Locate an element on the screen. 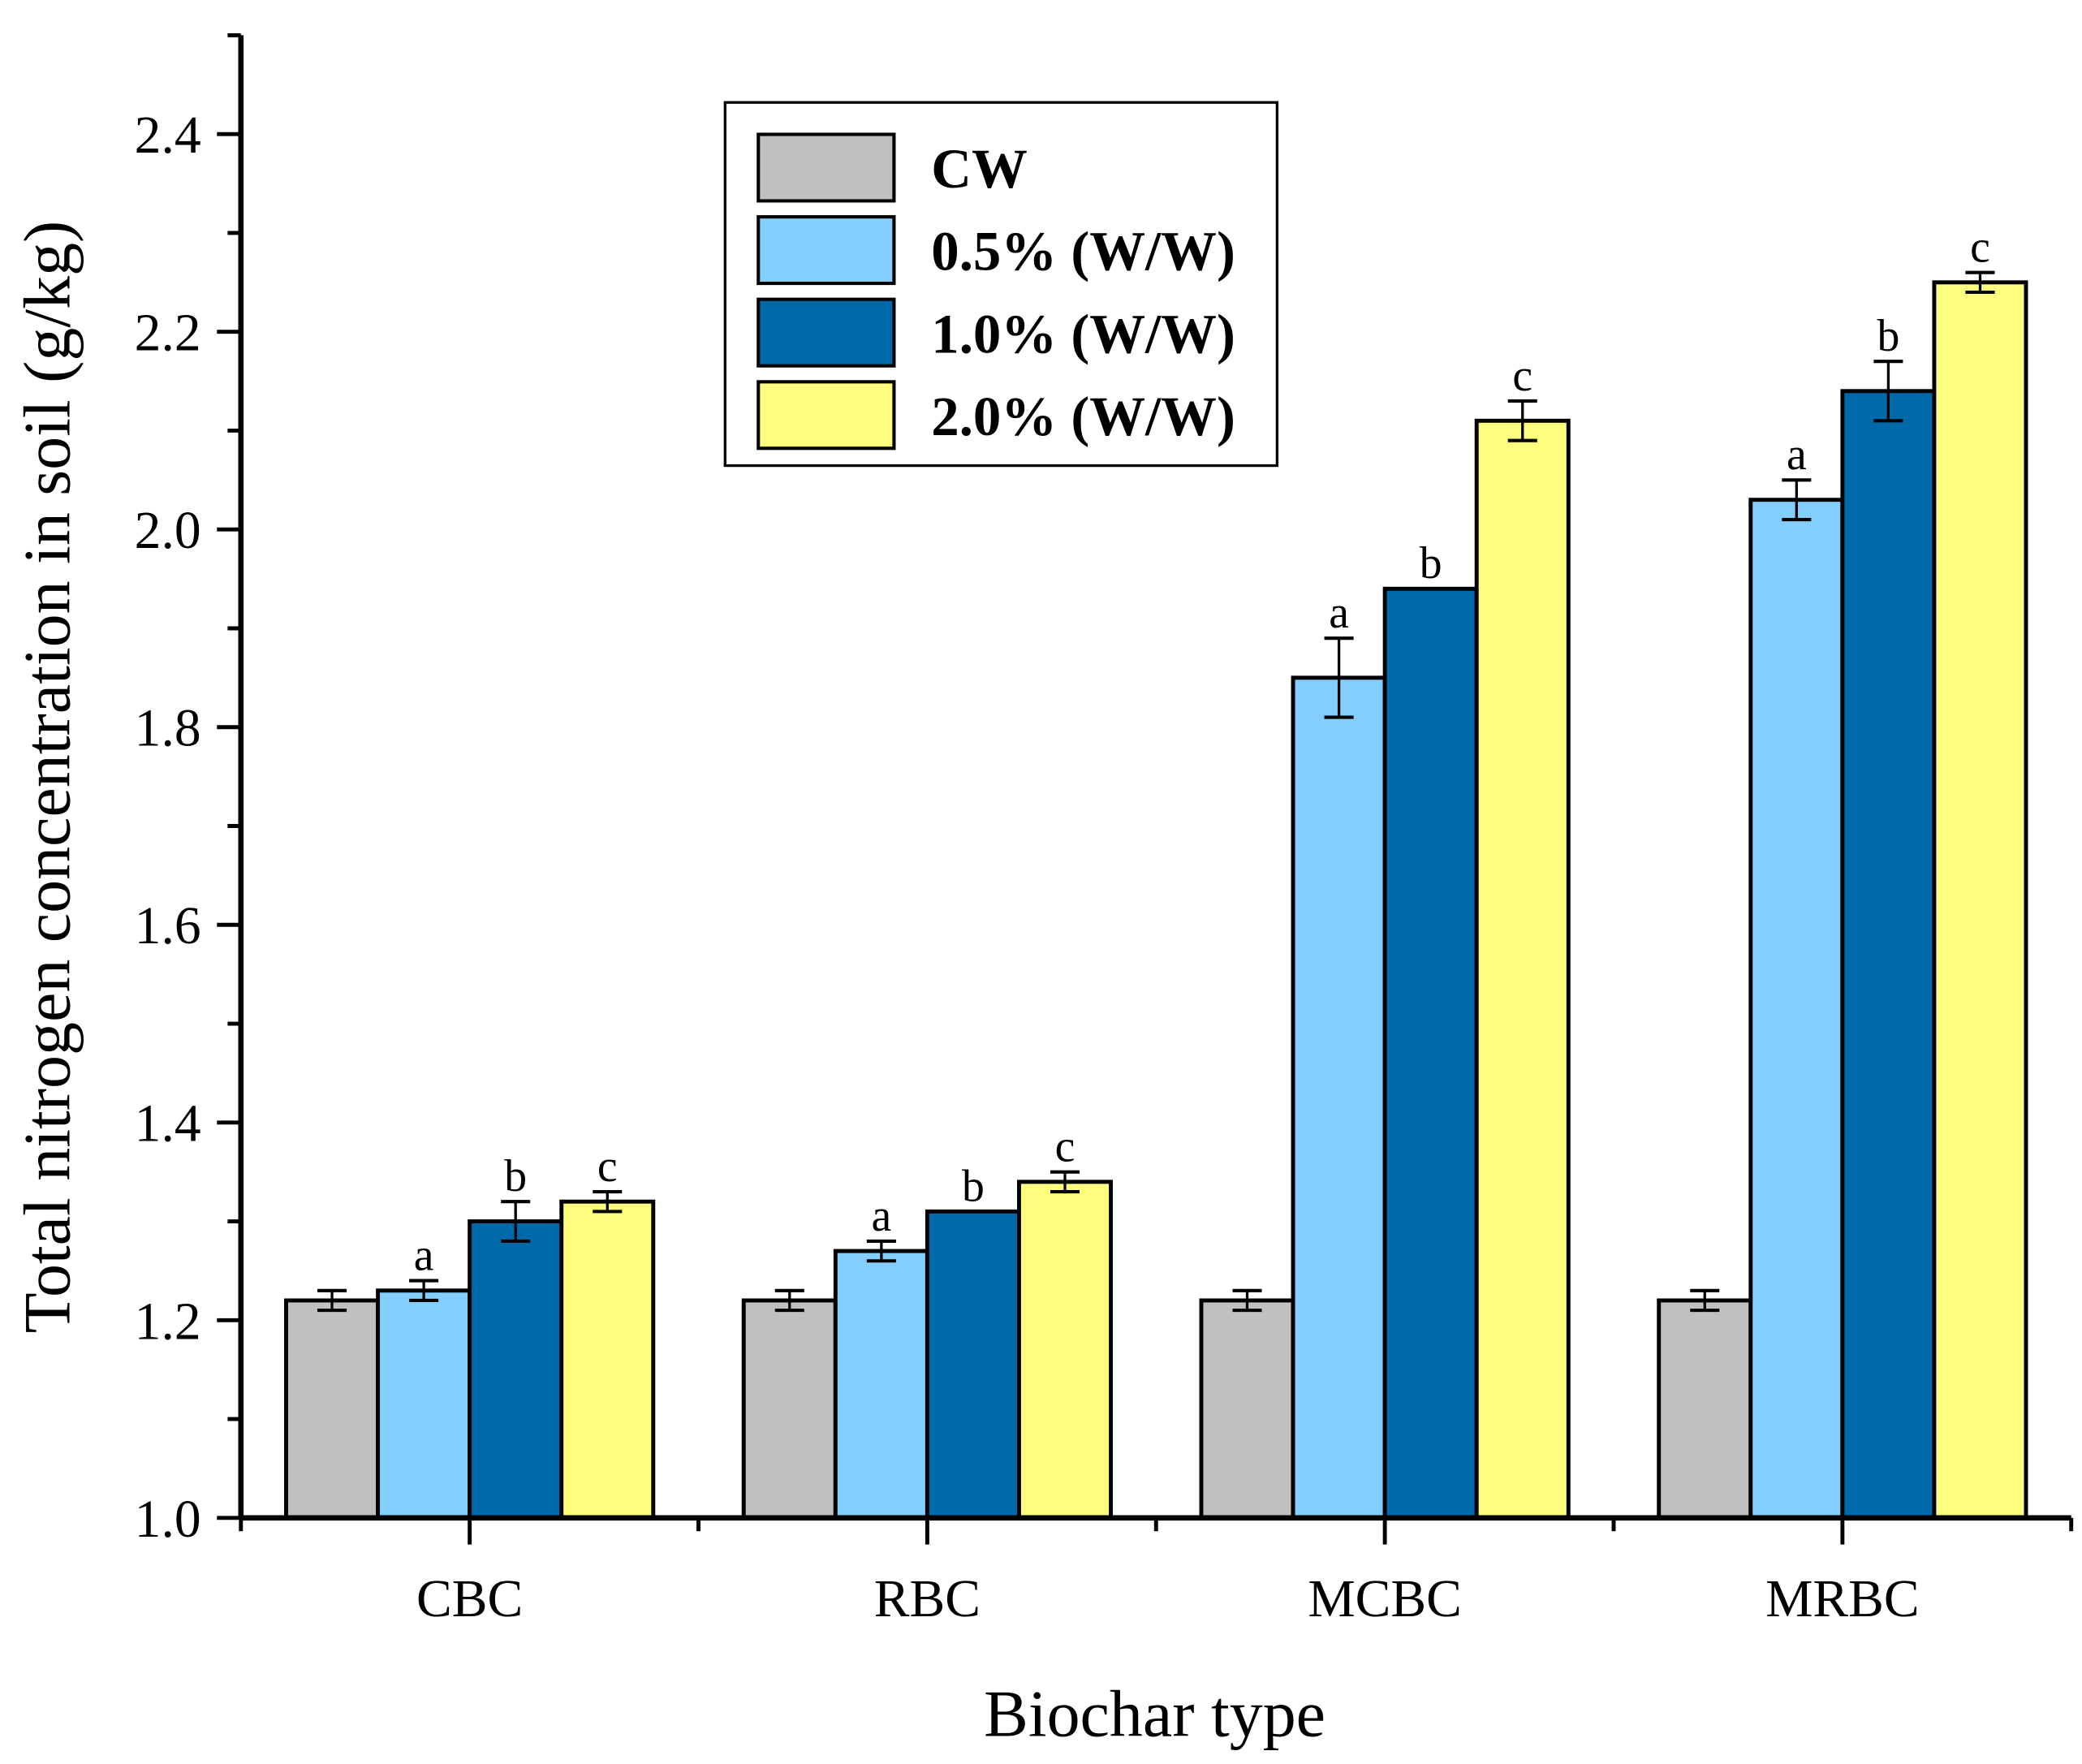  legend-label: 2.0% (W/W) is located at coordinates (1083, 416).